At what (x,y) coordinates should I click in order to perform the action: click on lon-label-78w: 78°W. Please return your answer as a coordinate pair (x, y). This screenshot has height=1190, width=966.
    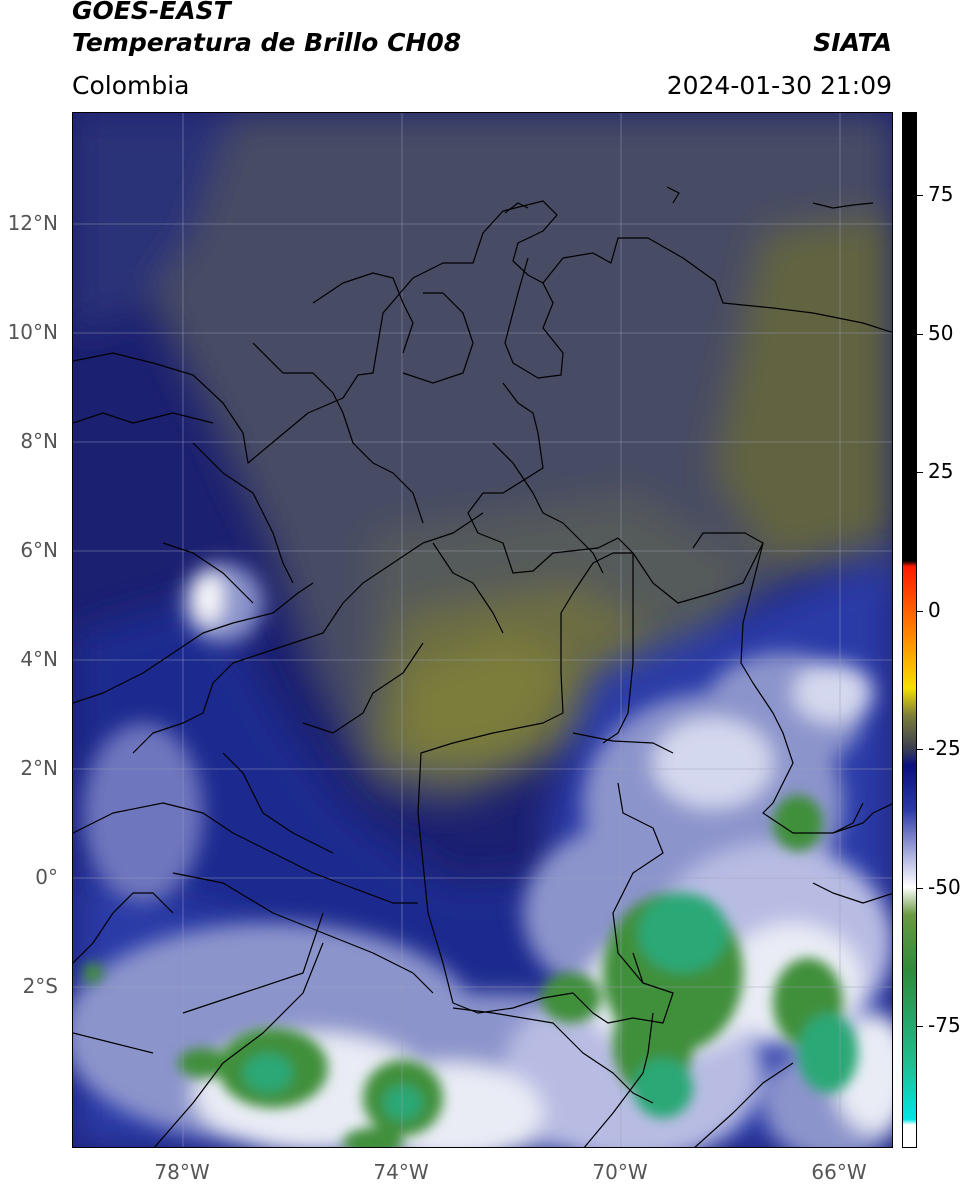
    Looking at the image, I should click on (182, 1172).